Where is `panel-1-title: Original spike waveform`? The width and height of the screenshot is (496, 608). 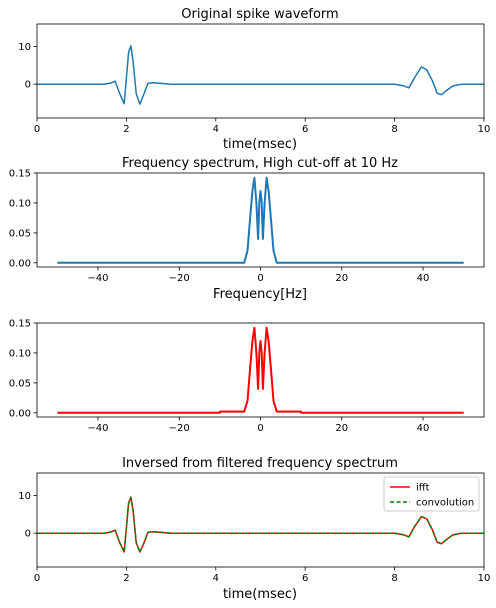 panel-1-title: Original spike waveform is located at coordinates (259, 14).